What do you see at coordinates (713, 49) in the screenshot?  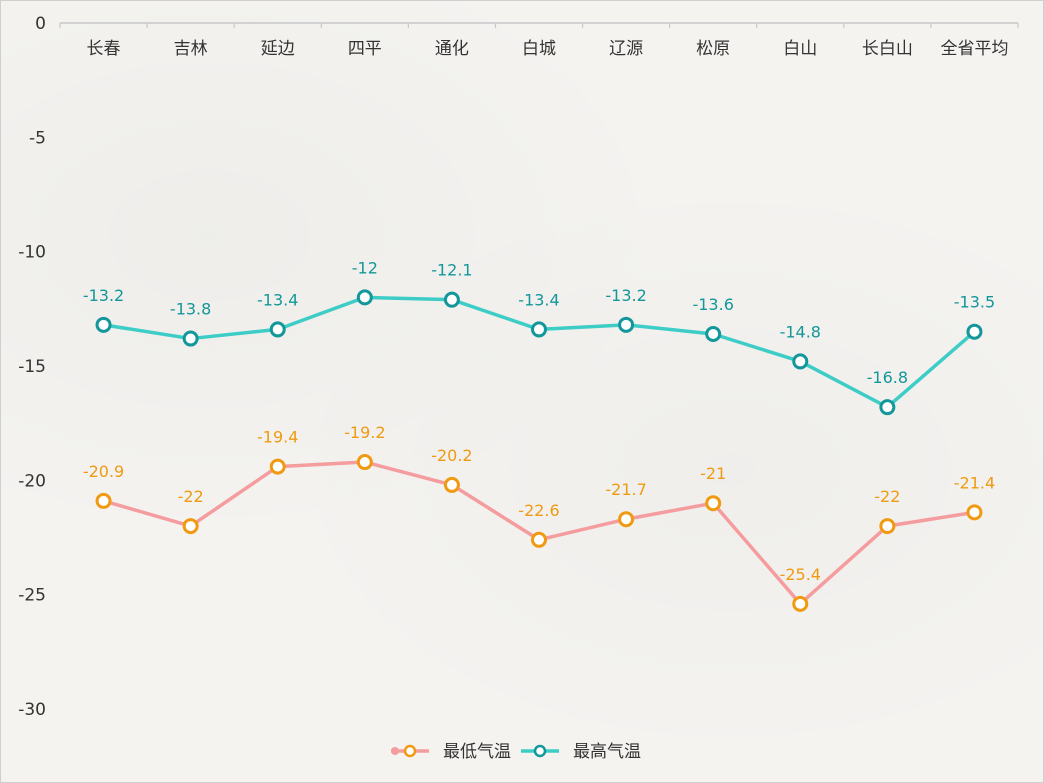 I see `x-tick-label: 松原` at bounding box center [713, 49].